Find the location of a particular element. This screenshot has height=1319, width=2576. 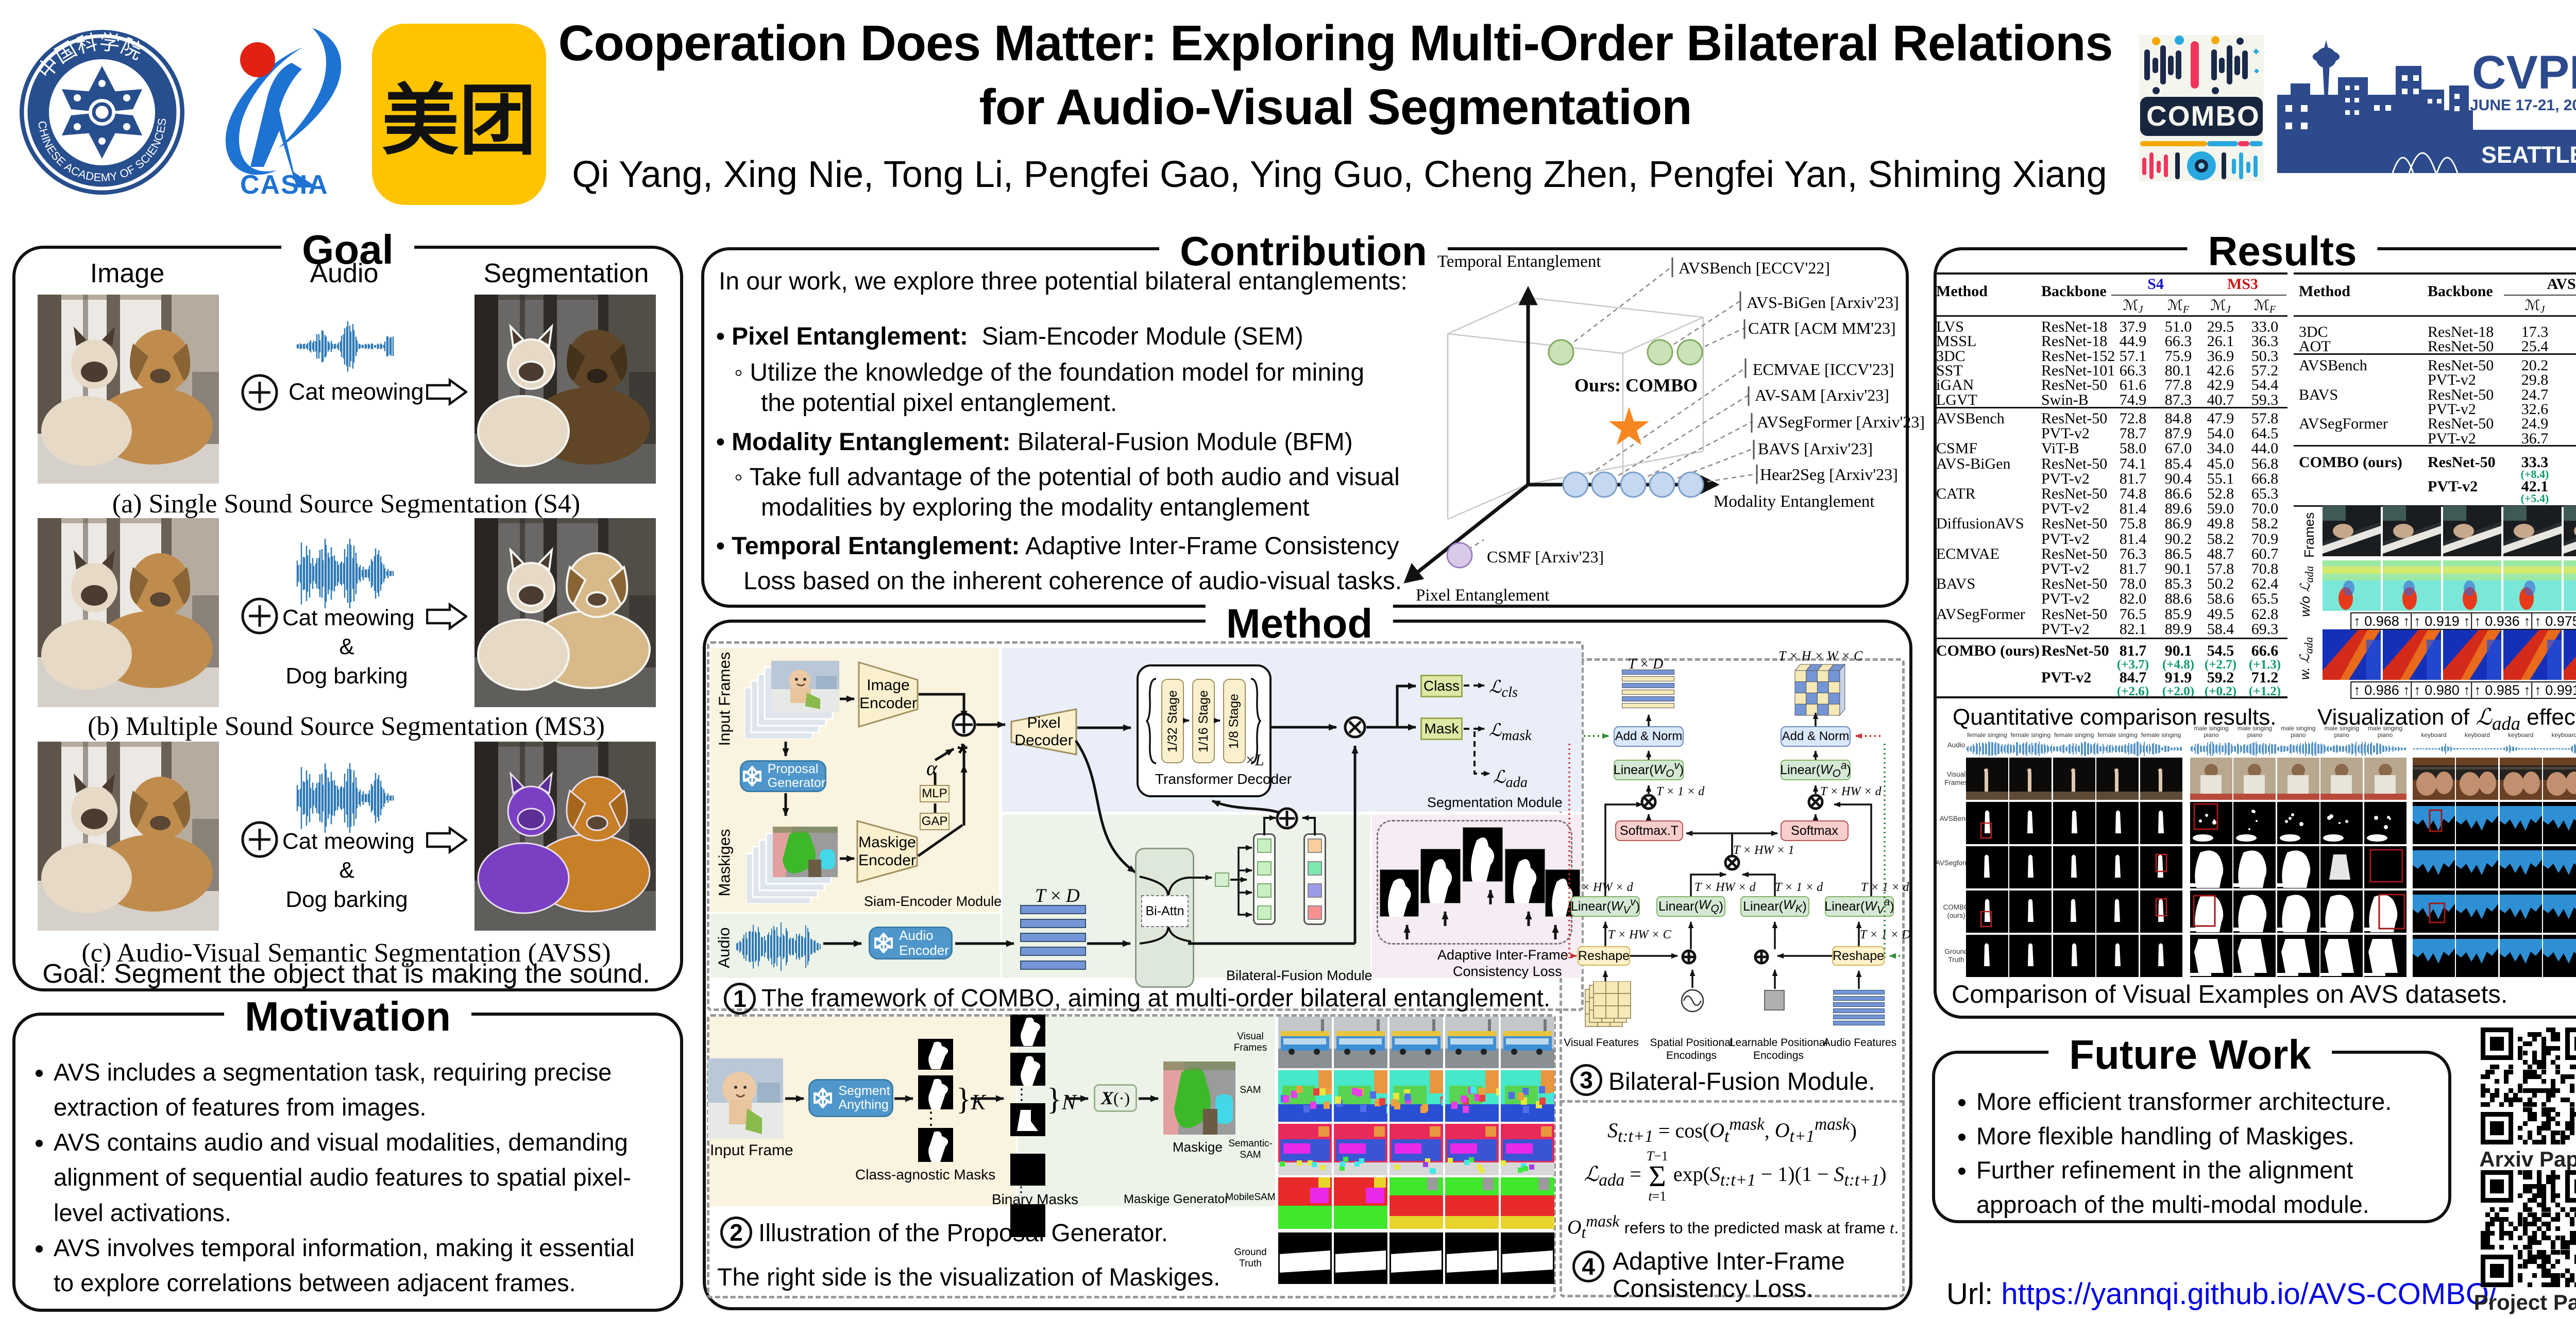

svg-text: ECMVAE [ICCV'23] is located at coordinates (1823, 370).